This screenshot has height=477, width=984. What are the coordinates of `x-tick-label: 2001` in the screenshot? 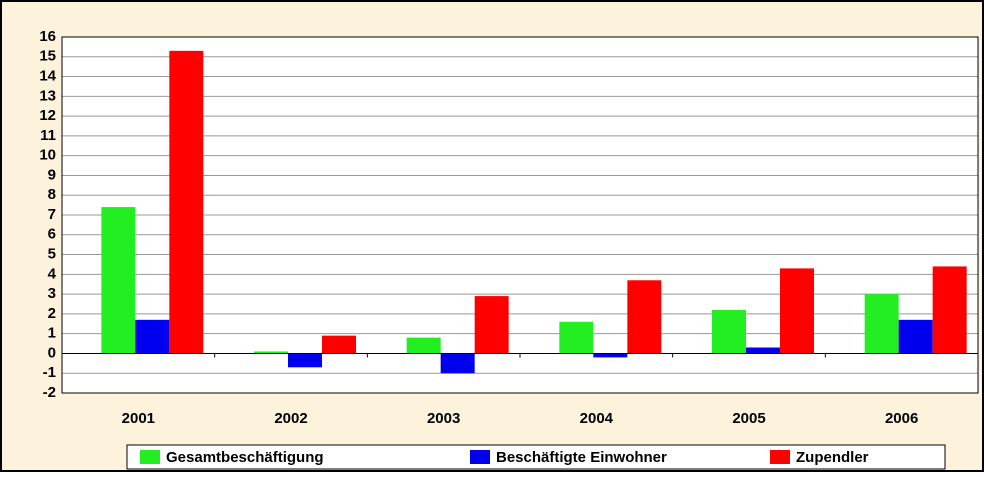 It's located at (138, 418).